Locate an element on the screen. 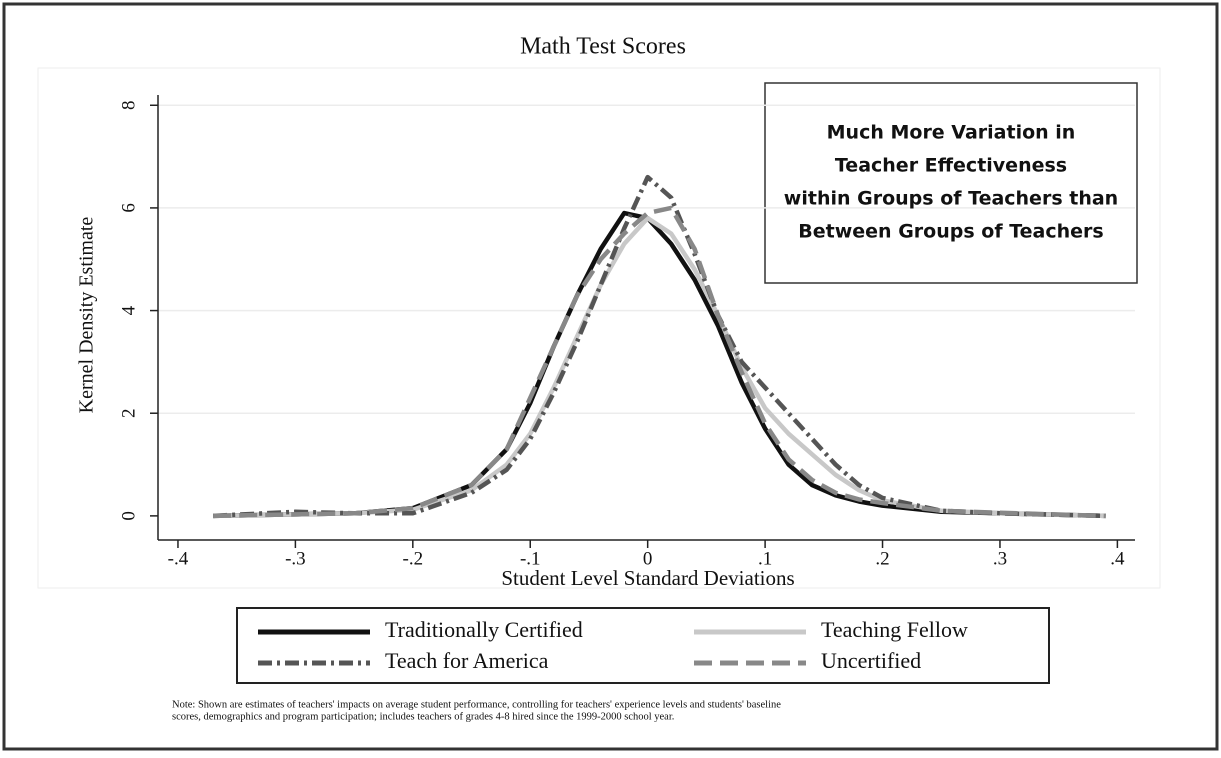  legend-label: Teach for America is located at coordinates (467, 660).